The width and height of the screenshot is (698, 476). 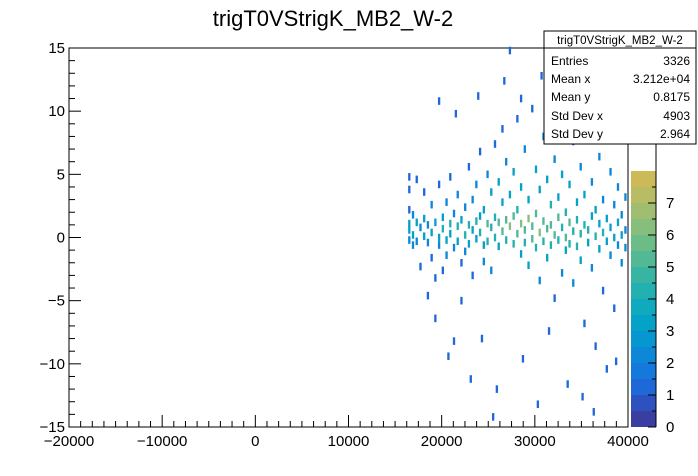 I want to click on stats-title: trigT0VStrigK_MB2_W-2, so click(x=620, y=41).